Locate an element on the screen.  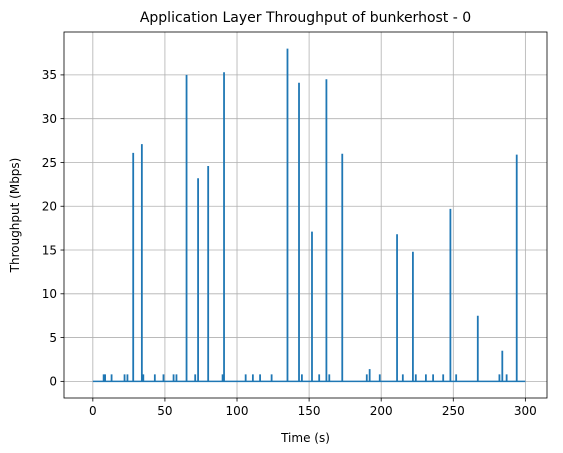
y-tick-label: 35 is located at coordinates (49, 75).